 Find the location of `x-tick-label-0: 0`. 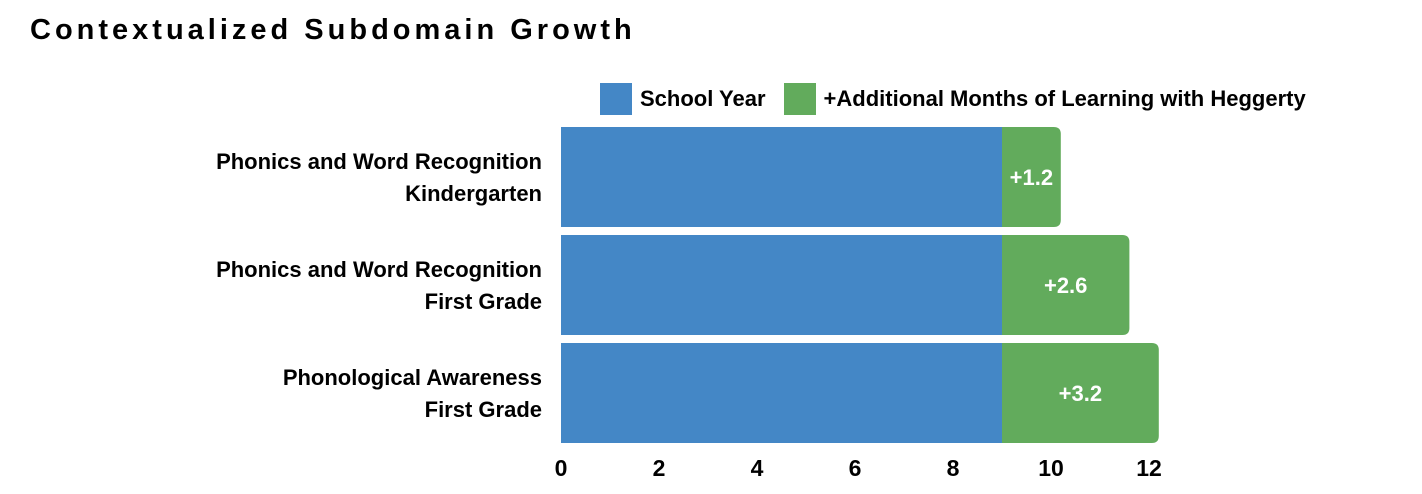

x-tick-label-0: 0 is located at coordinates (561, 468).